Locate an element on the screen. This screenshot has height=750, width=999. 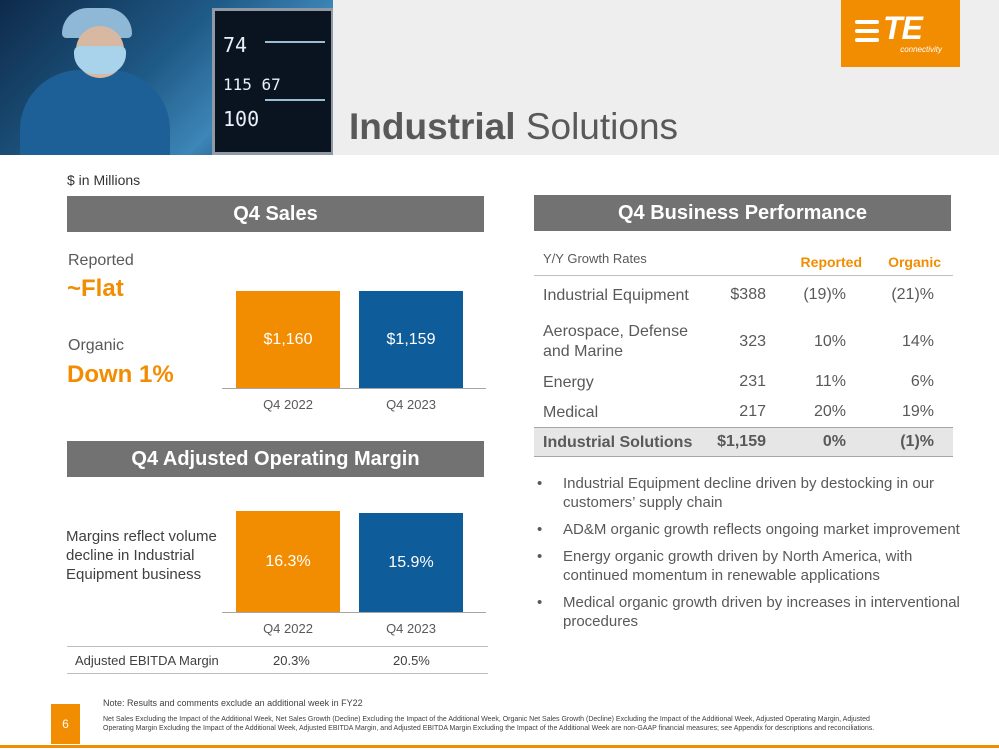
sales-bar-label-q4-2023: $1,159 is located at coordinates (411, 339).